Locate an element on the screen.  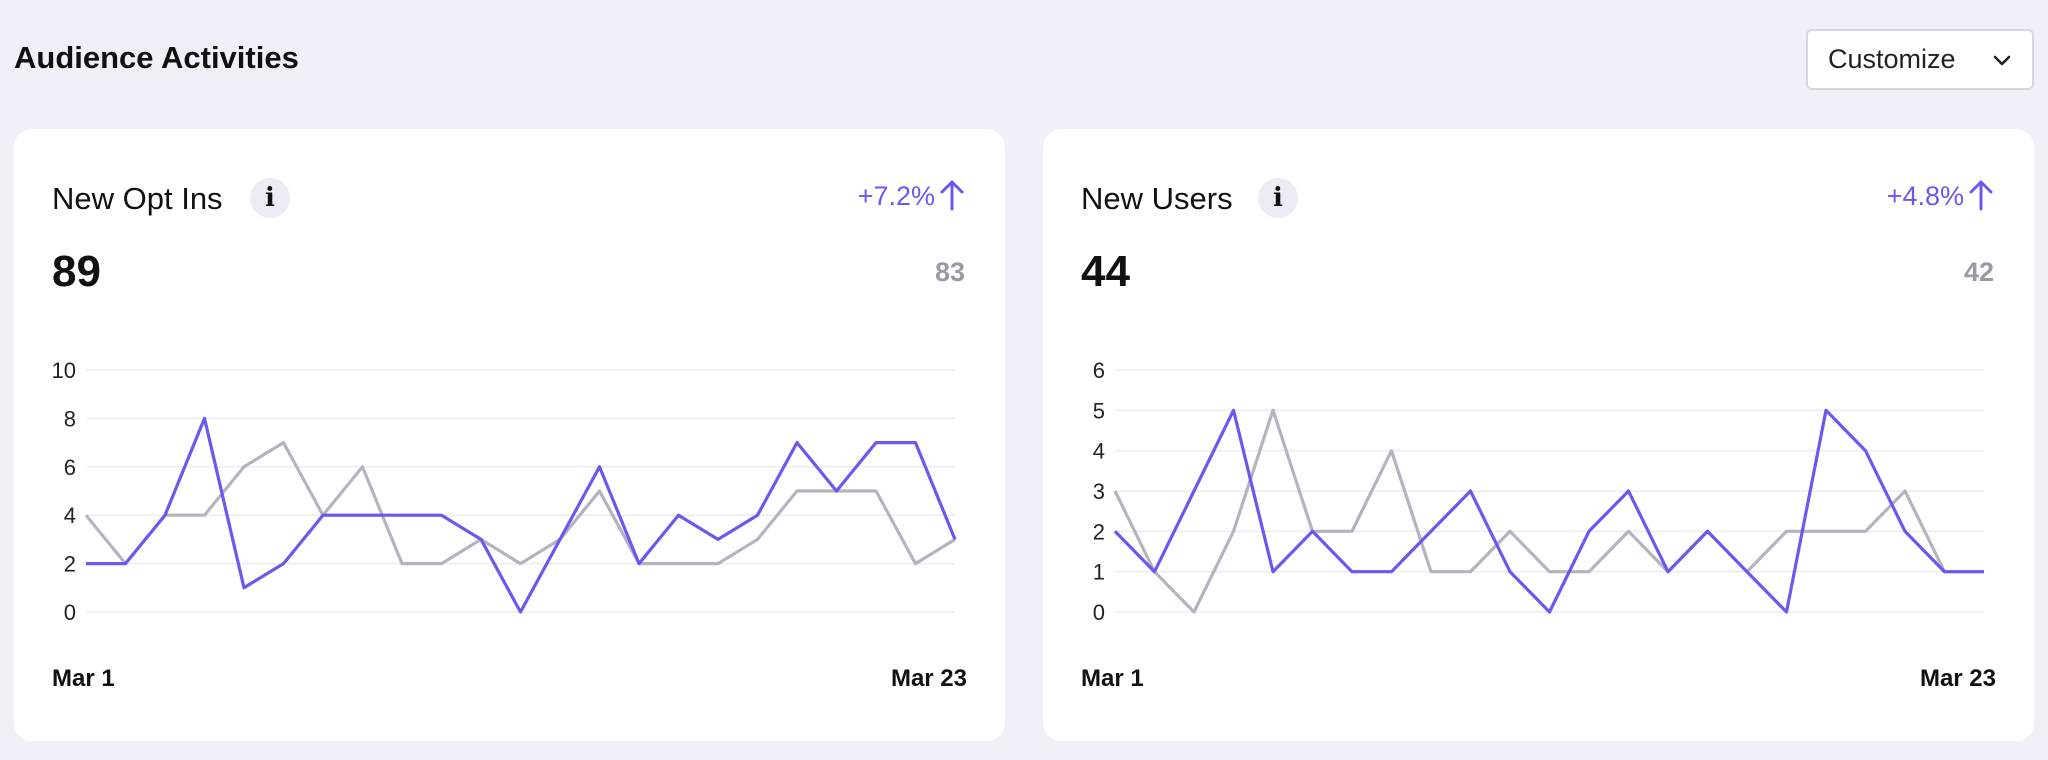
change-percent: +4.8% is located at coordinates (1925, 196).